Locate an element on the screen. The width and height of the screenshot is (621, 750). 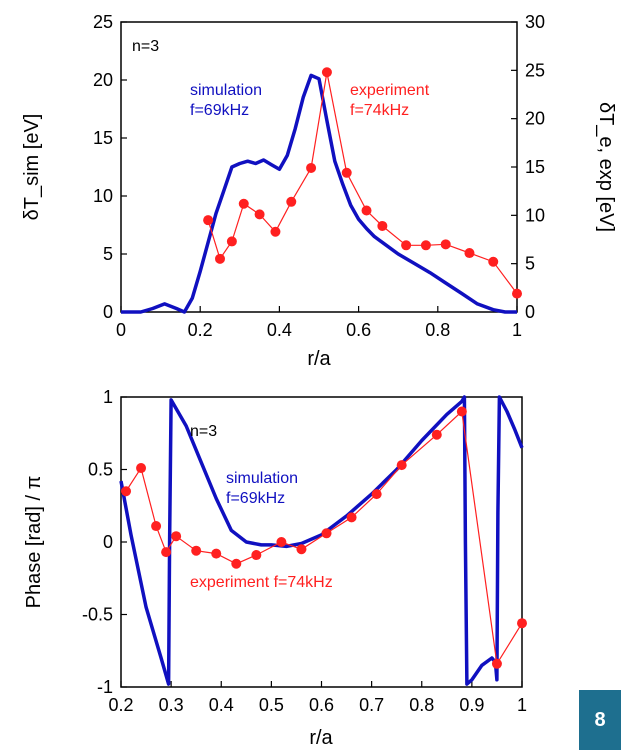
top-y-tick-label-right: 5 is located at coordinates (530, 264).